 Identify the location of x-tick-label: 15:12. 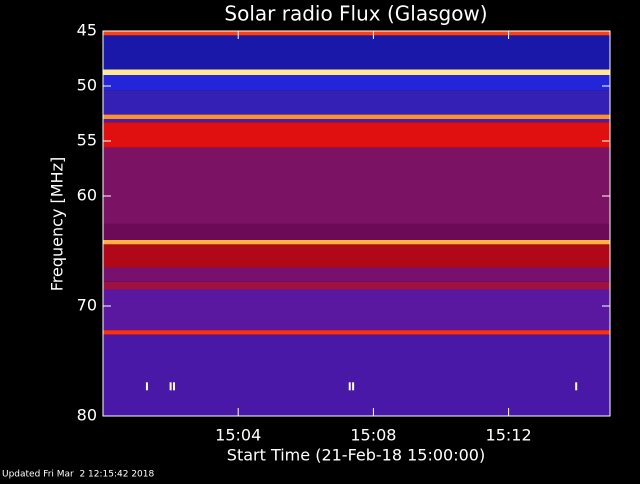
(509, 435).